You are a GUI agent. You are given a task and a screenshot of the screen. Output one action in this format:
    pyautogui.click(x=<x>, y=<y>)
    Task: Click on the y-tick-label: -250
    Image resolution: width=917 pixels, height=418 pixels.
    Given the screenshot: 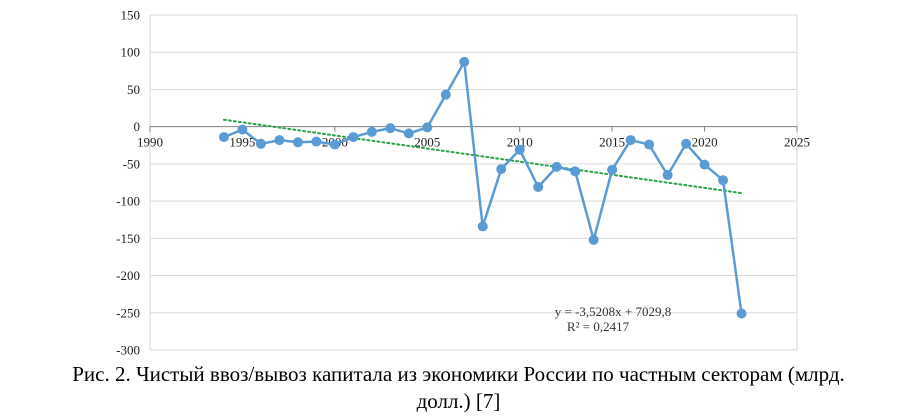 What is the action you would take?
    pyautogui.click(x=128, y=312)
    